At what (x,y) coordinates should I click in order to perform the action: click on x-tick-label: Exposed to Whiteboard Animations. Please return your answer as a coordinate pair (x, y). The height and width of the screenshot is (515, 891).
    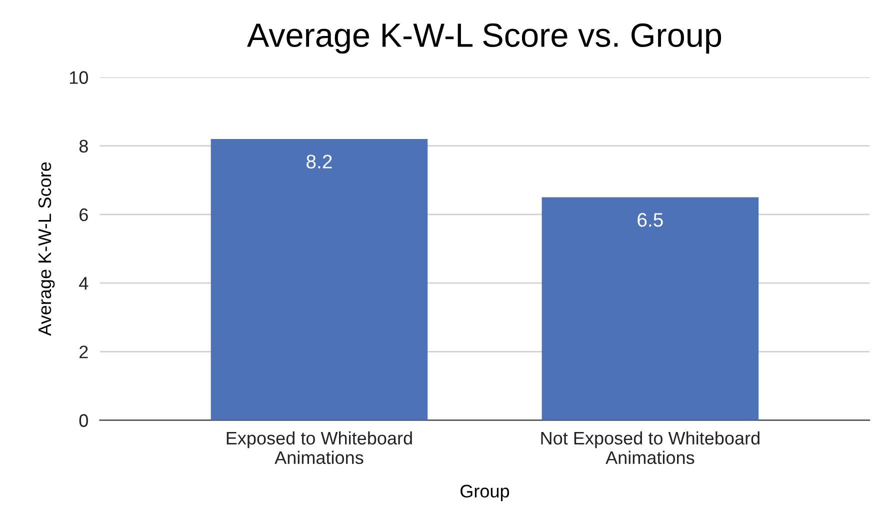
    Looking at the image, I should click on (319, 447).